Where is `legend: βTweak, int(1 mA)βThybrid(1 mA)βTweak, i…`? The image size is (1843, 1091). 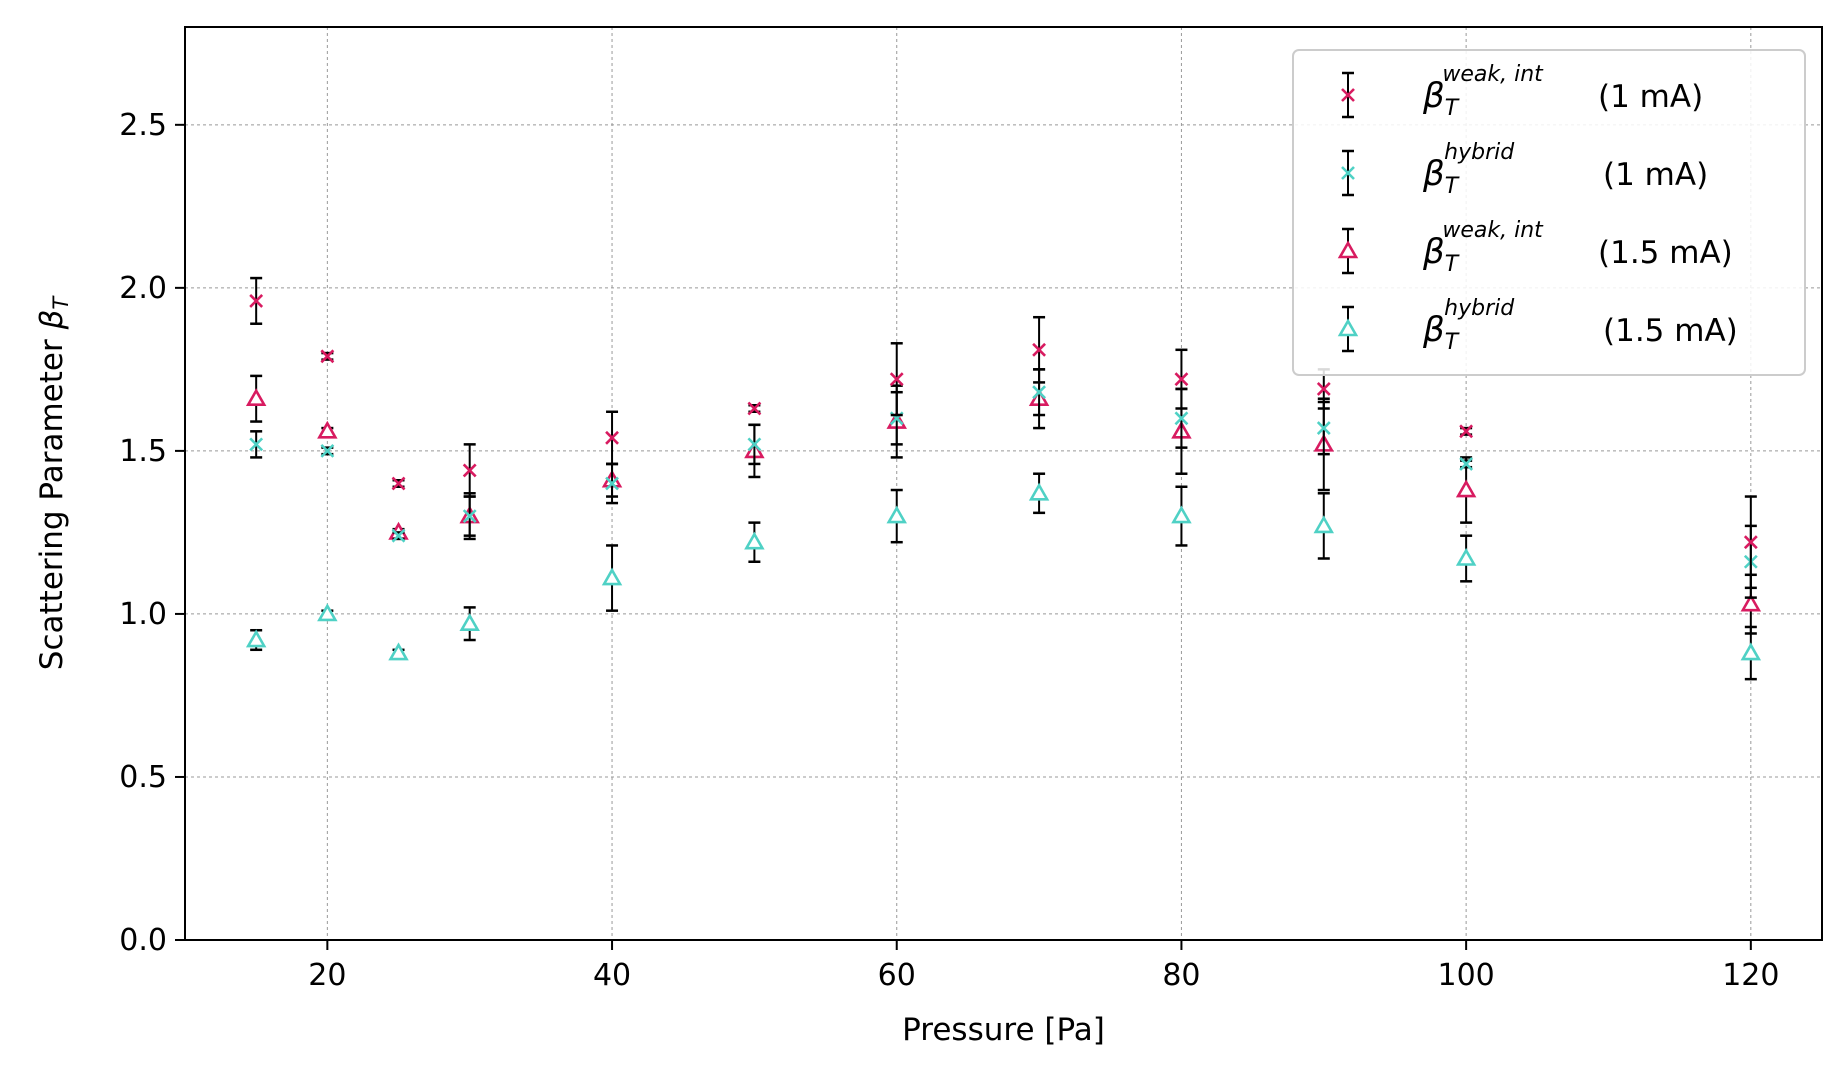 legend: βTweak, int(1 mA)βThybrid(1 mA)βTweak, i… is located at coordinates (1549, 212).